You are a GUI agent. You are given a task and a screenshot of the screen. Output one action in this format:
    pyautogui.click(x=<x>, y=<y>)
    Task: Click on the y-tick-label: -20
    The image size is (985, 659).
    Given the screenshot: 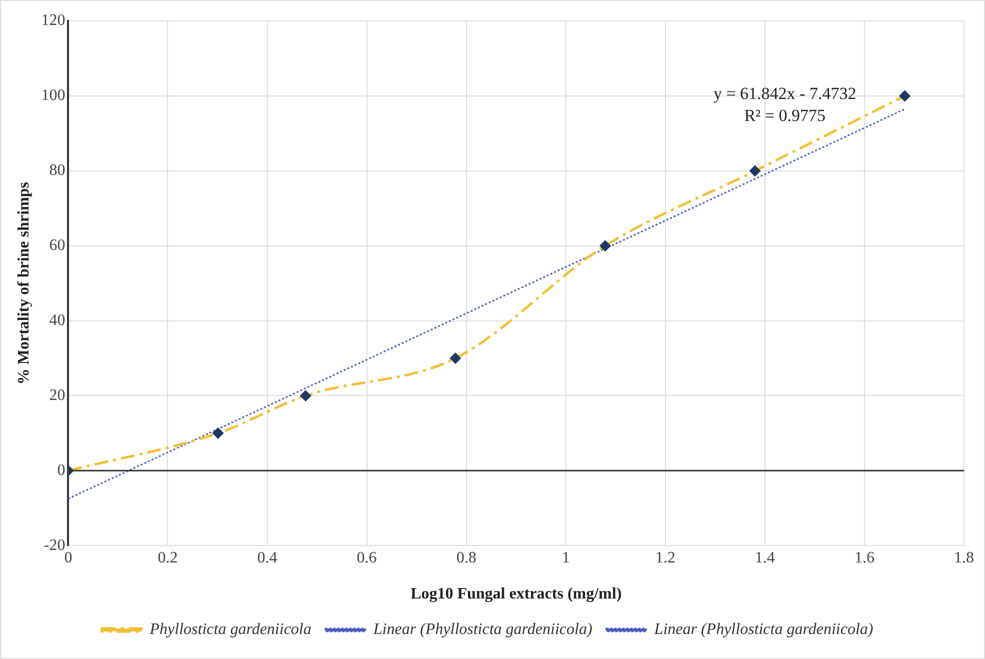 What is the action you would take?
    pyautogui.click(x=55, y=545)
    